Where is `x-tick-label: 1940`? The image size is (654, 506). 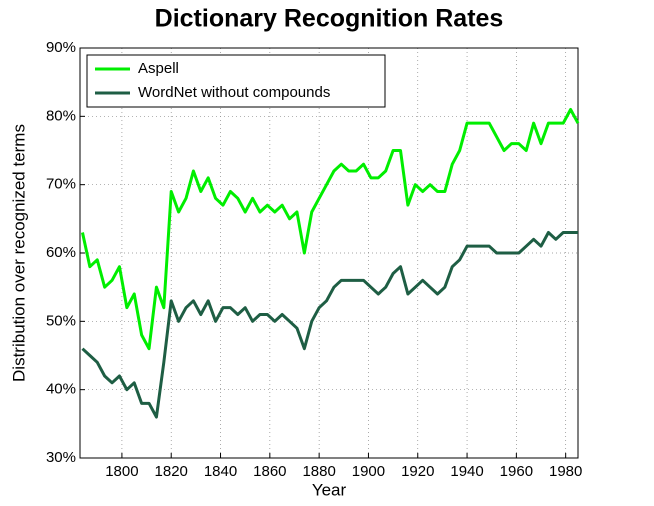 x-tick-label: 1940 is located at coordinates (466, 471).